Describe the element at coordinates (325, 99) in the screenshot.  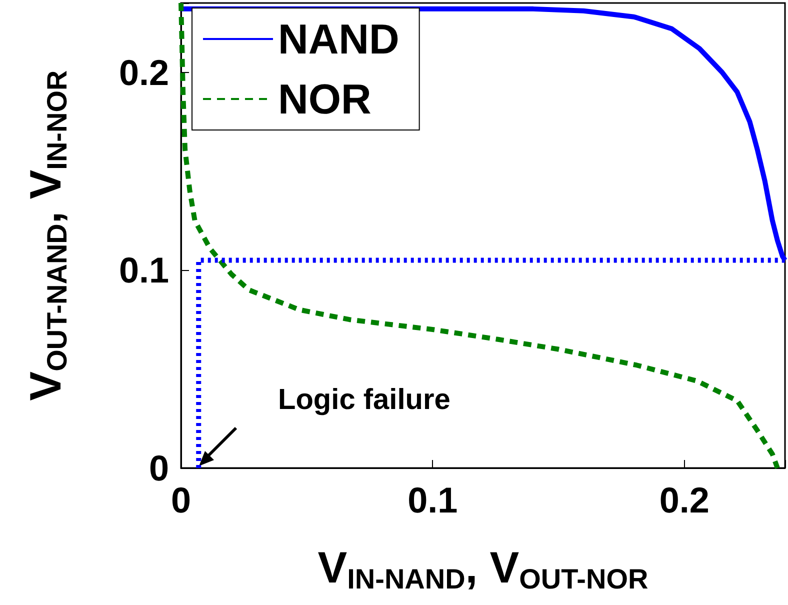
I see `legend-label: NOR` at that location.